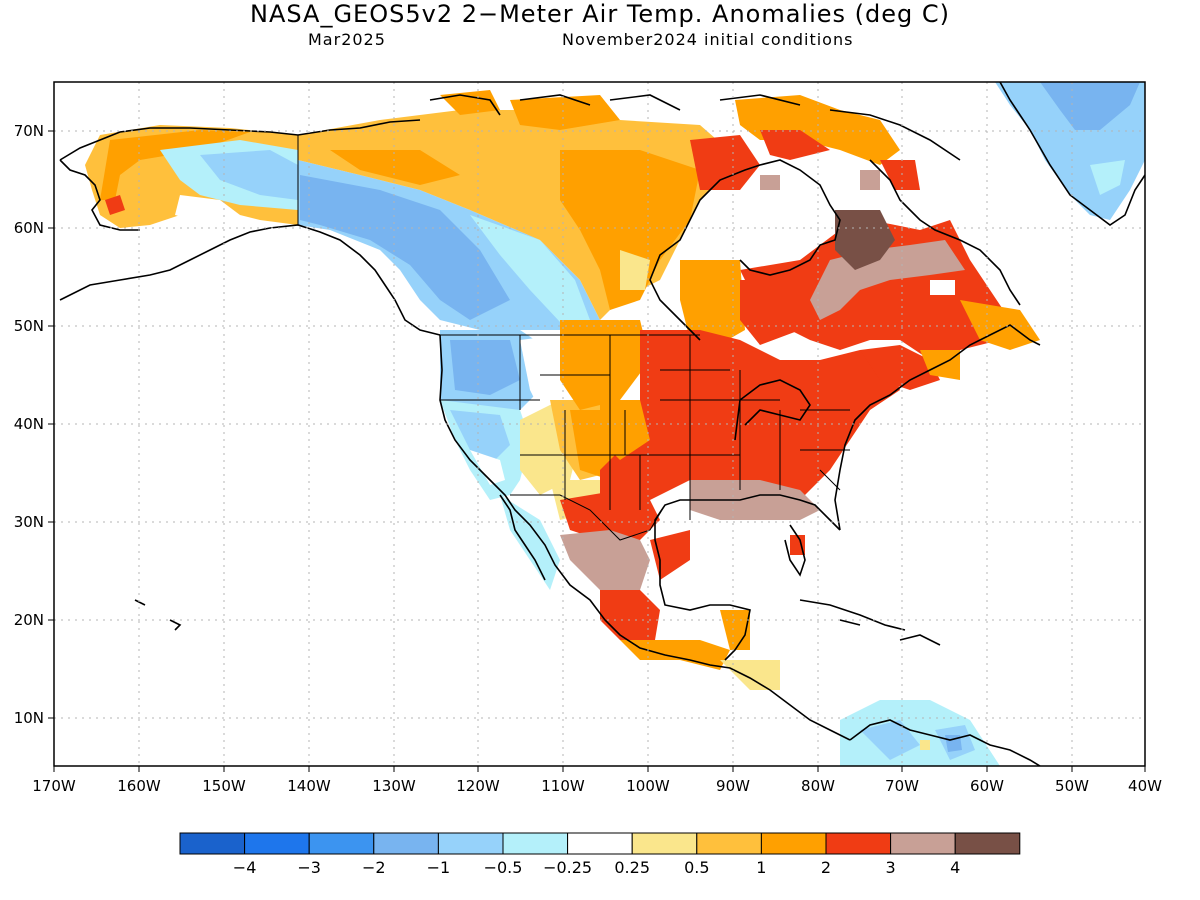  I want to click on colorbar-label: −0.25, so click(567, 867).